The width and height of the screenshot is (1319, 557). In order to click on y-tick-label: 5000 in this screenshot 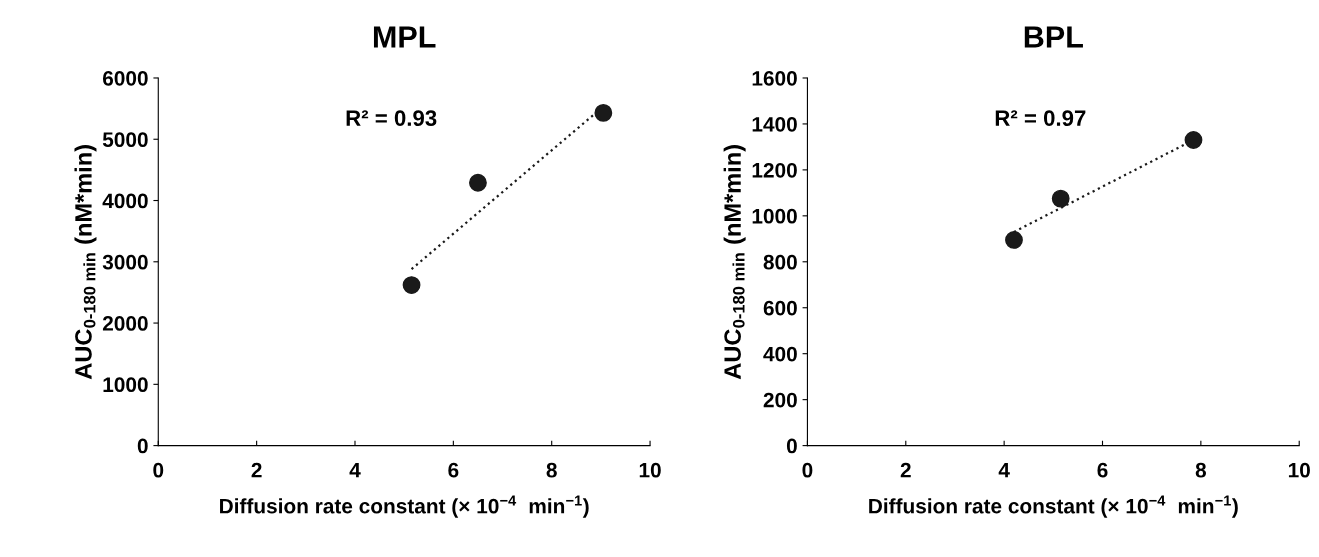, I will do `click(125, 139)`.